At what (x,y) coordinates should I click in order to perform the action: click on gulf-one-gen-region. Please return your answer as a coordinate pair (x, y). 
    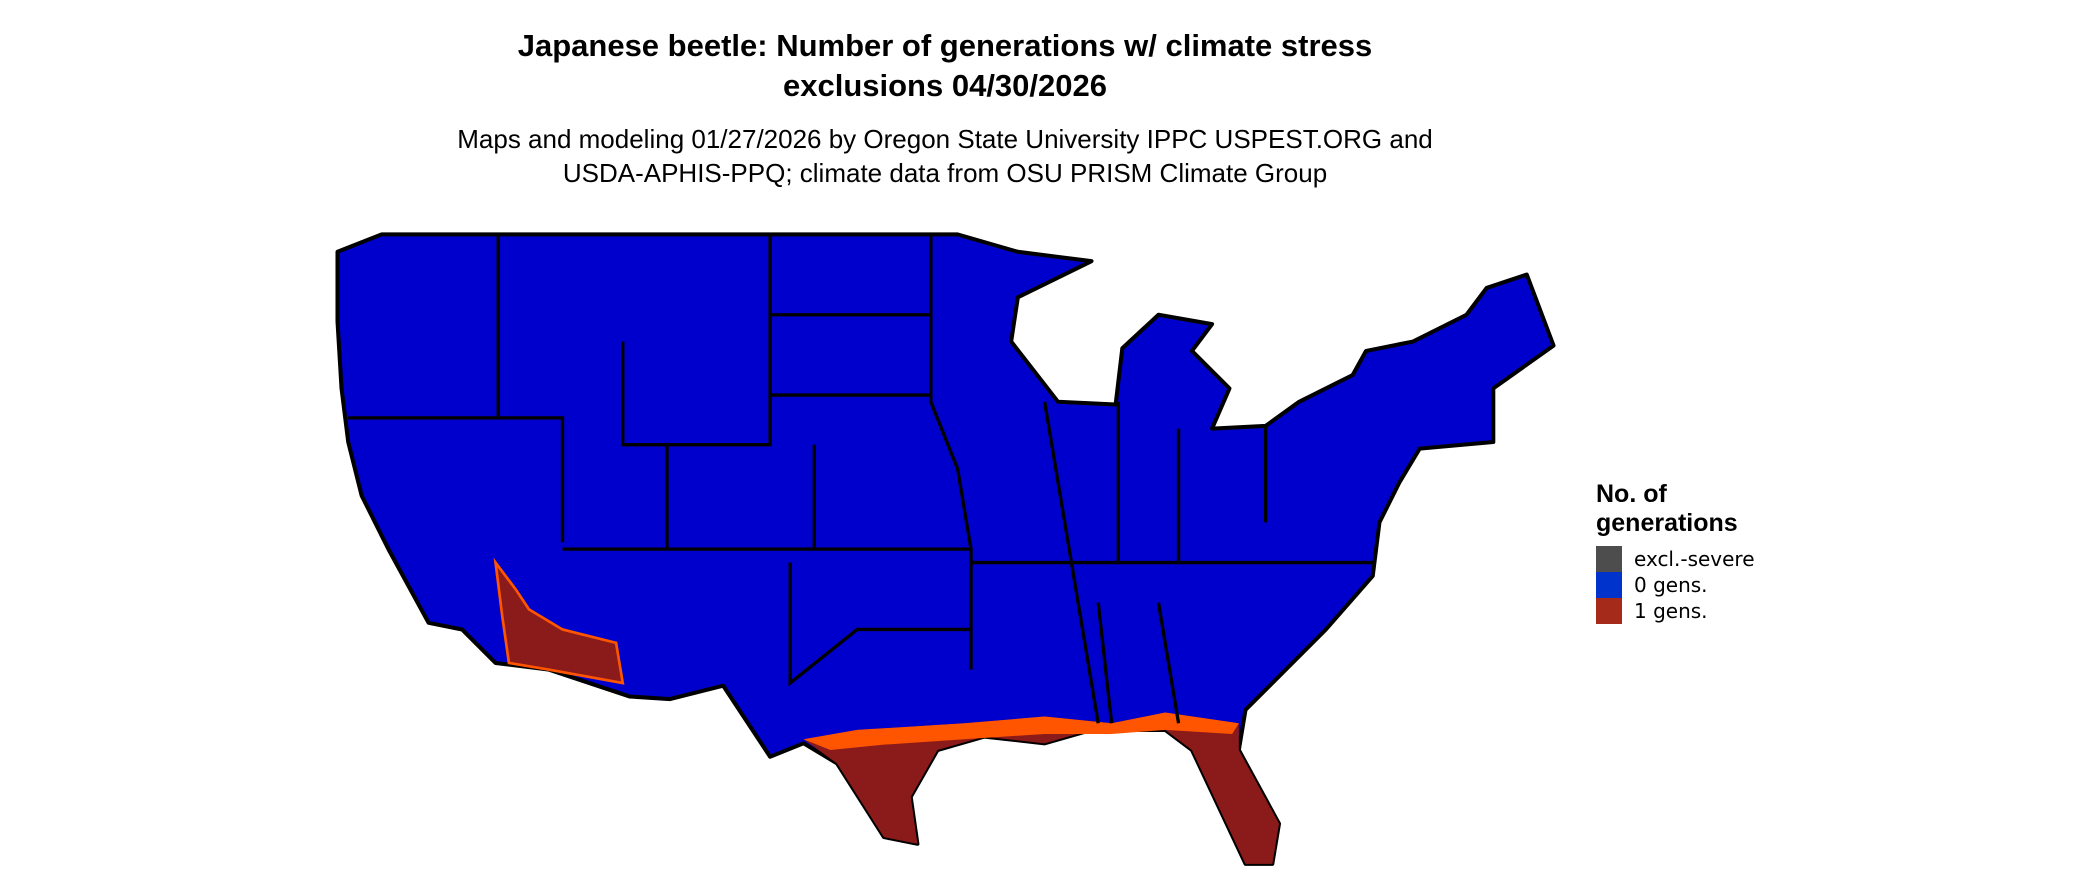
    Looking at the image, I should click on (1041, 788).